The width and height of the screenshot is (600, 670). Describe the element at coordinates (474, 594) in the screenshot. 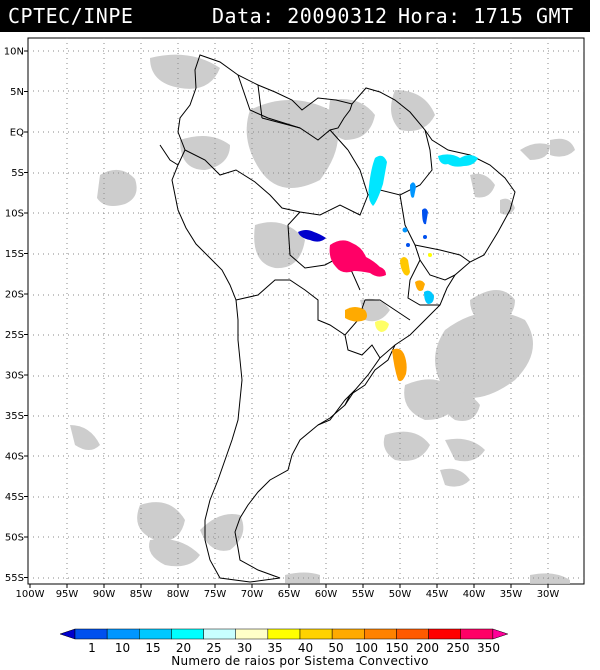

I see `lon-label: 40W` at that location.